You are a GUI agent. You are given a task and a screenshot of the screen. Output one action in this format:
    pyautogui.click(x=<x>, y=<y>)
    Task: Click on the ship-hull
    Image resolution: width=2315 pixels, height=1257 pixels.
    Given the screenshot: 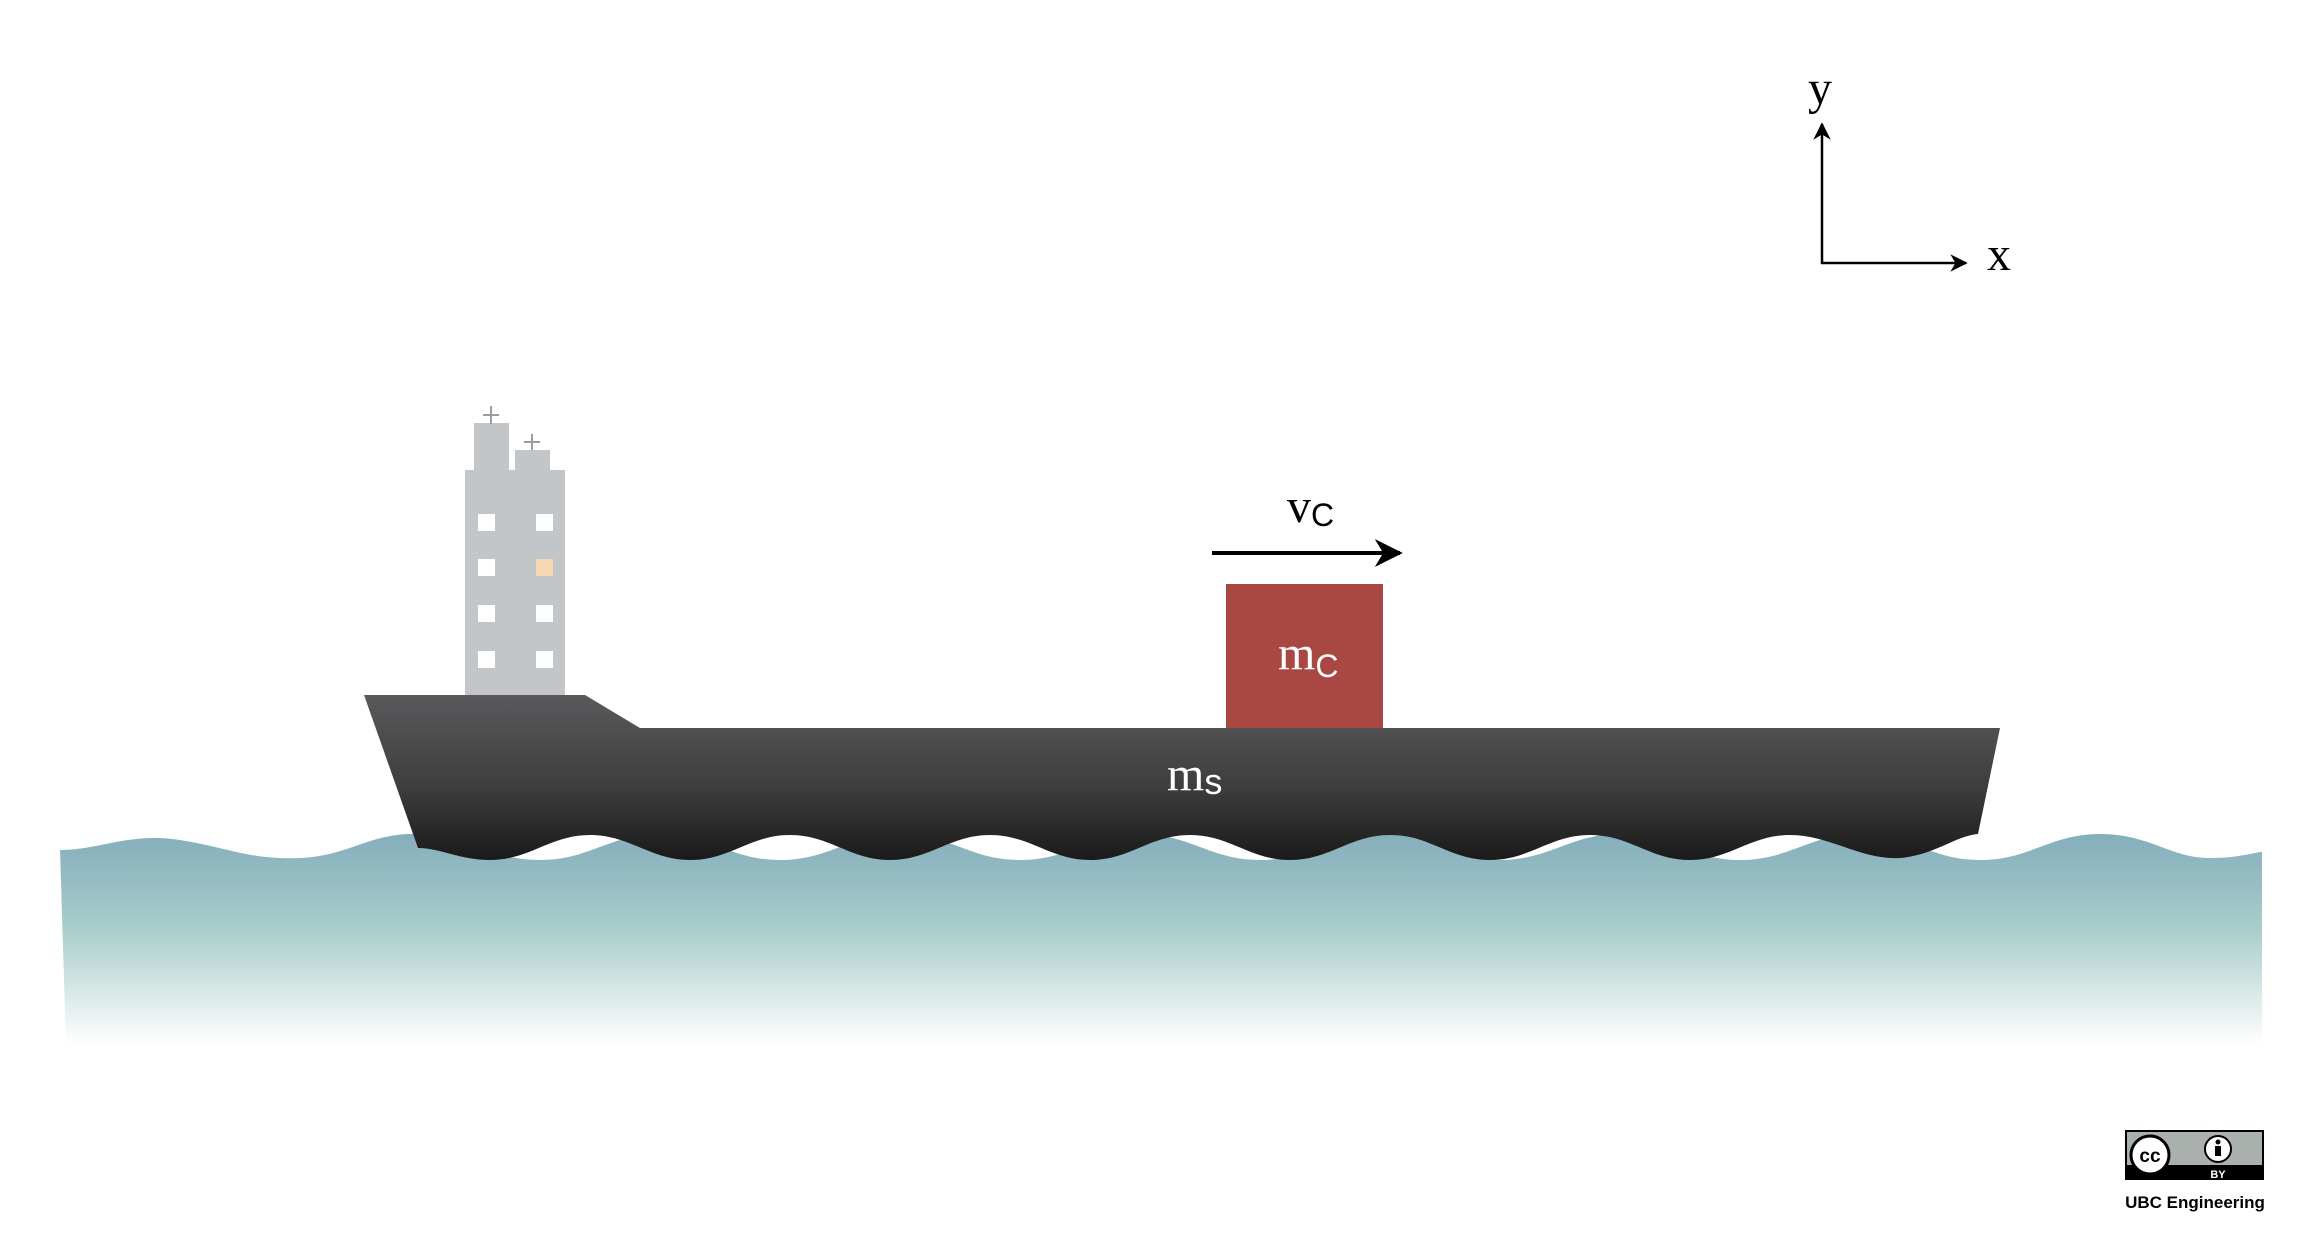 What is the action you would take?
    pyautogui.click(x=1182, y=777)
    